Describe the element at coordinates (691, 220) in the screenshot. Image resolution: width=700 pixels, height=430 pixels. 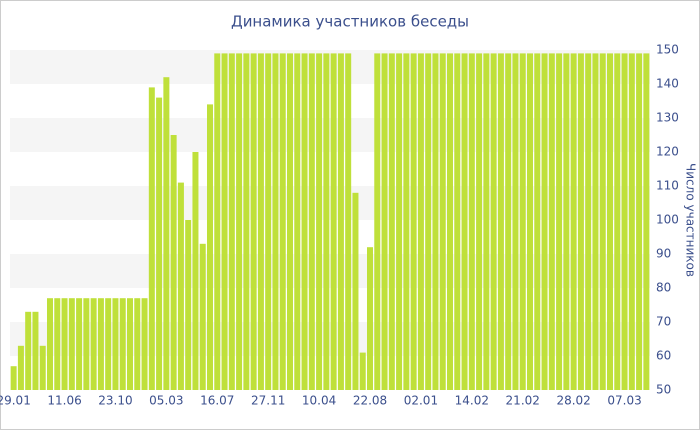
I see `y-axis-label: Число участников` at that location.